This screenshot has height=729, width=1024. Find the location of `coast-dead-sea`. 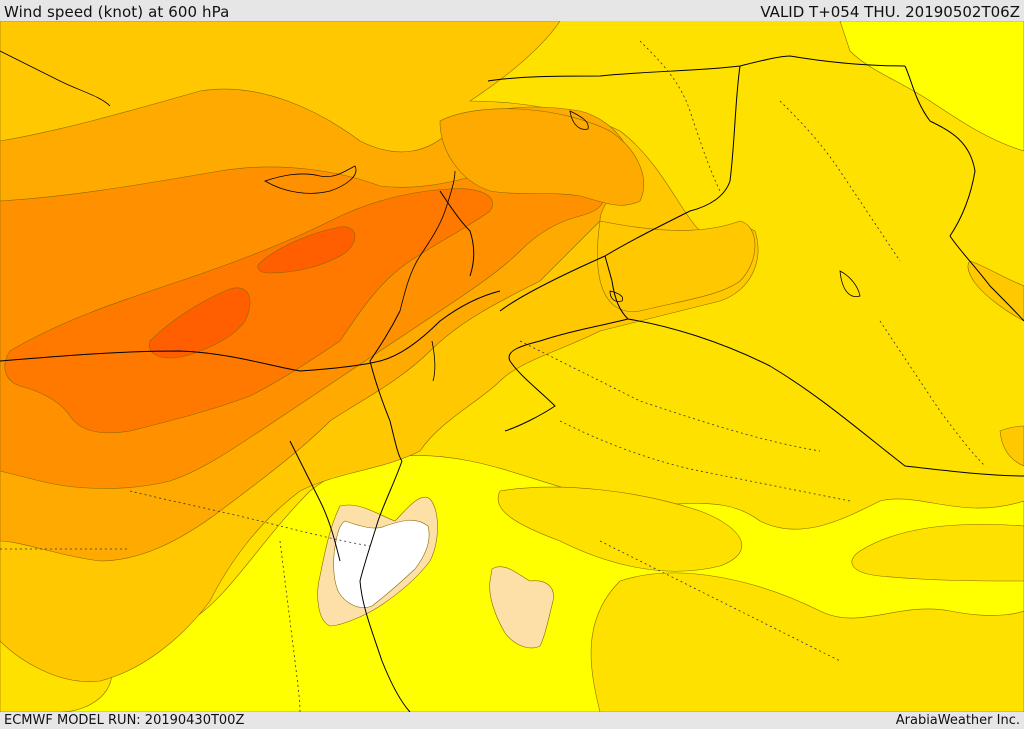

coast-dead-sea is located at coordinates (433, 361).